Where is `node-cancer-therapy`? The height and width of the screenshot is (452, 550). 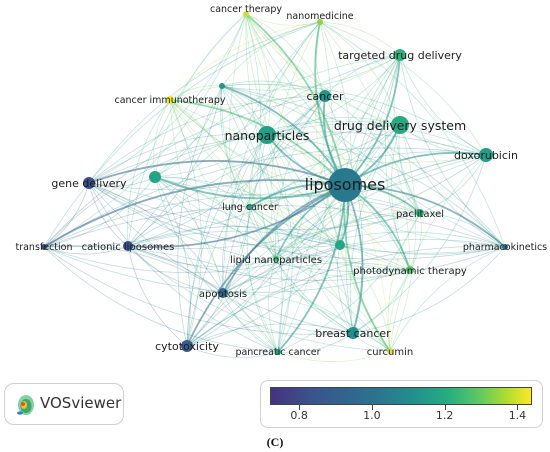
node-cancer-therapy is located at coordinates (246, 14).